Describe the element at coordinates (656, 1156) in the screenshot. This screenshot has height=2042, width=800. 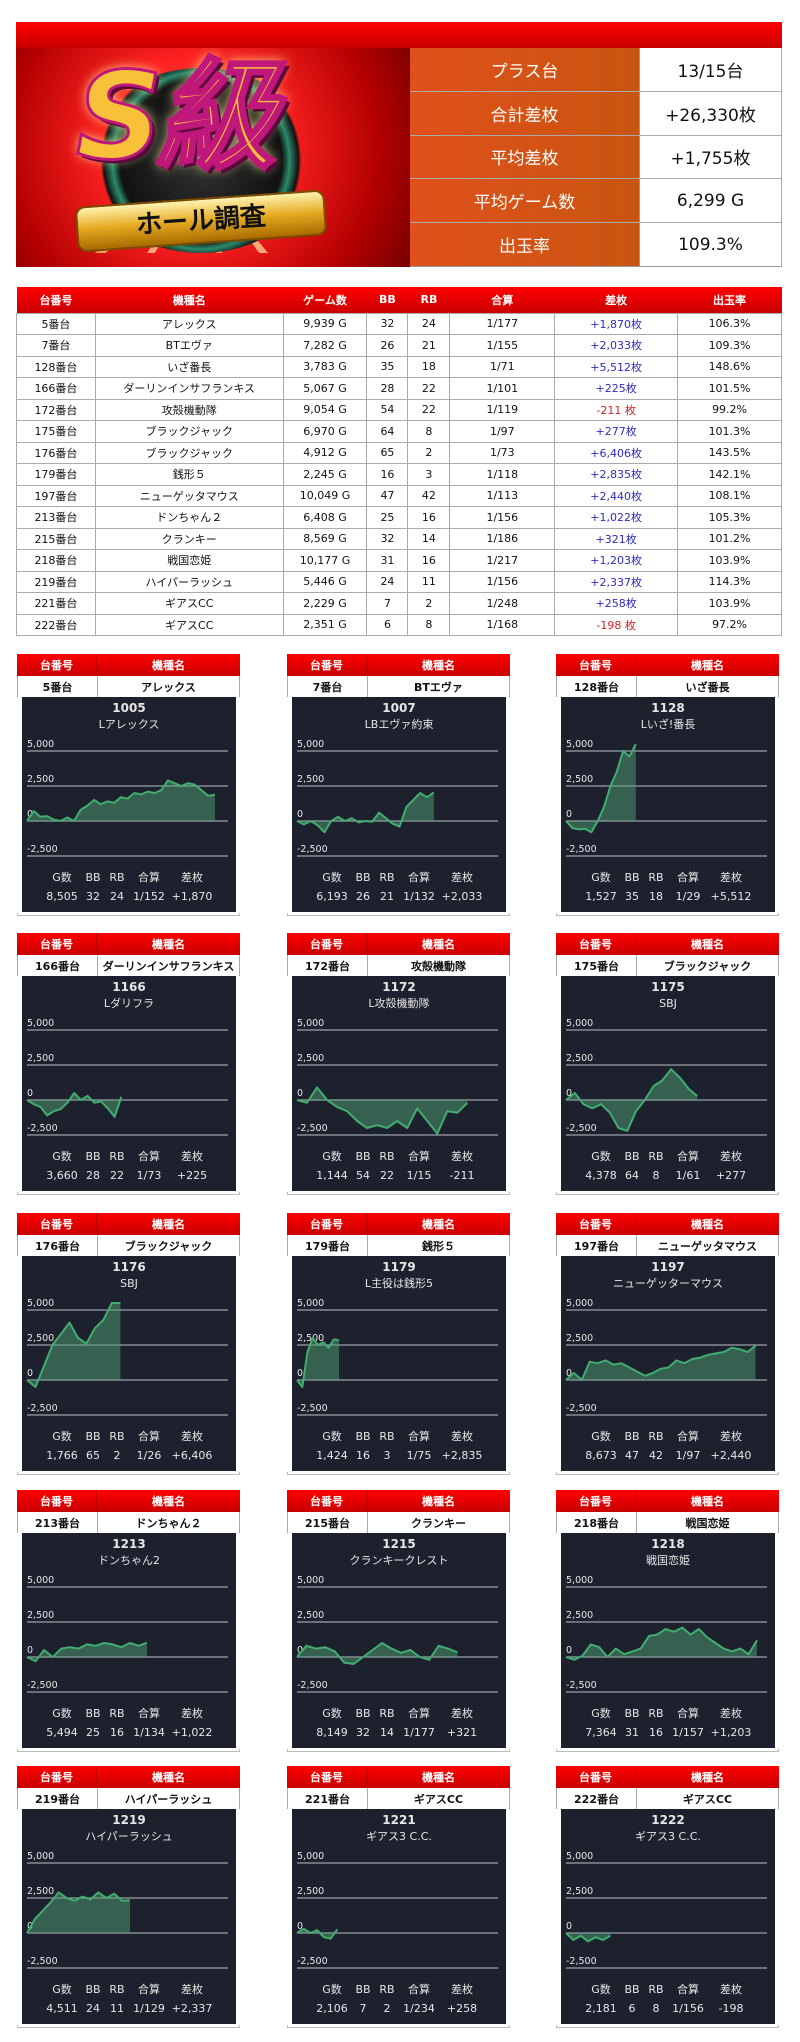
I see `stat-label: RB` at that location.